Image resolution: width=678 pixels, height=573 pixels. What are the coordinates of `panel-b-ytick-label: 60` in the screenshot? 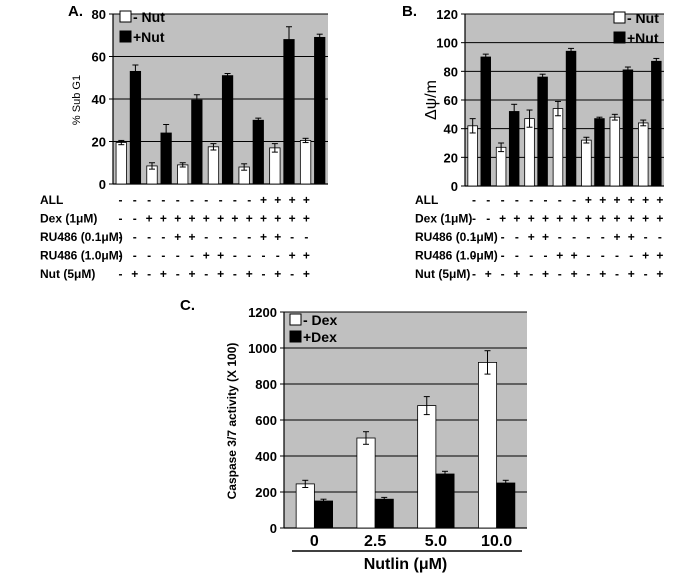 It's located at (451, 100).